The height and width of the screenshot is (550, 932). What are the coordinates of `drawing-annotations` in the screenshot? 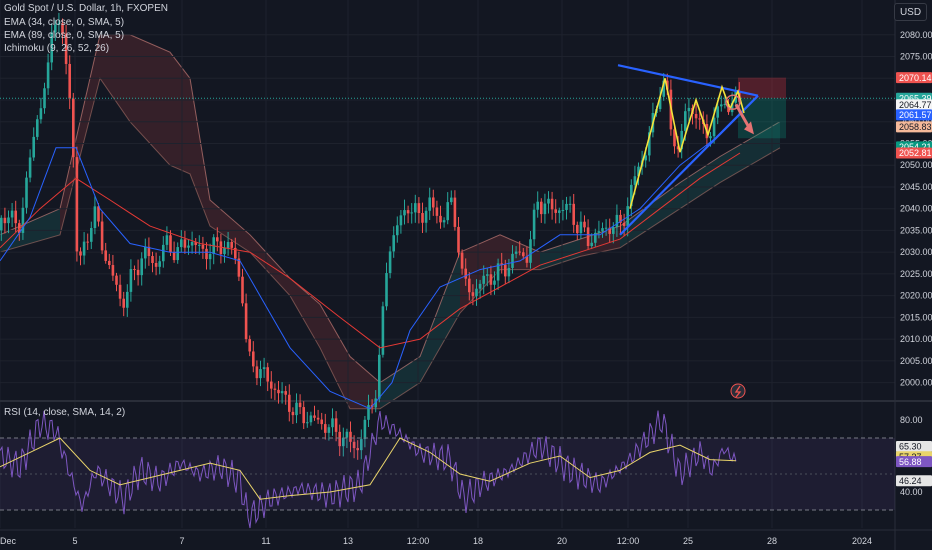 It's located at (701, 231).